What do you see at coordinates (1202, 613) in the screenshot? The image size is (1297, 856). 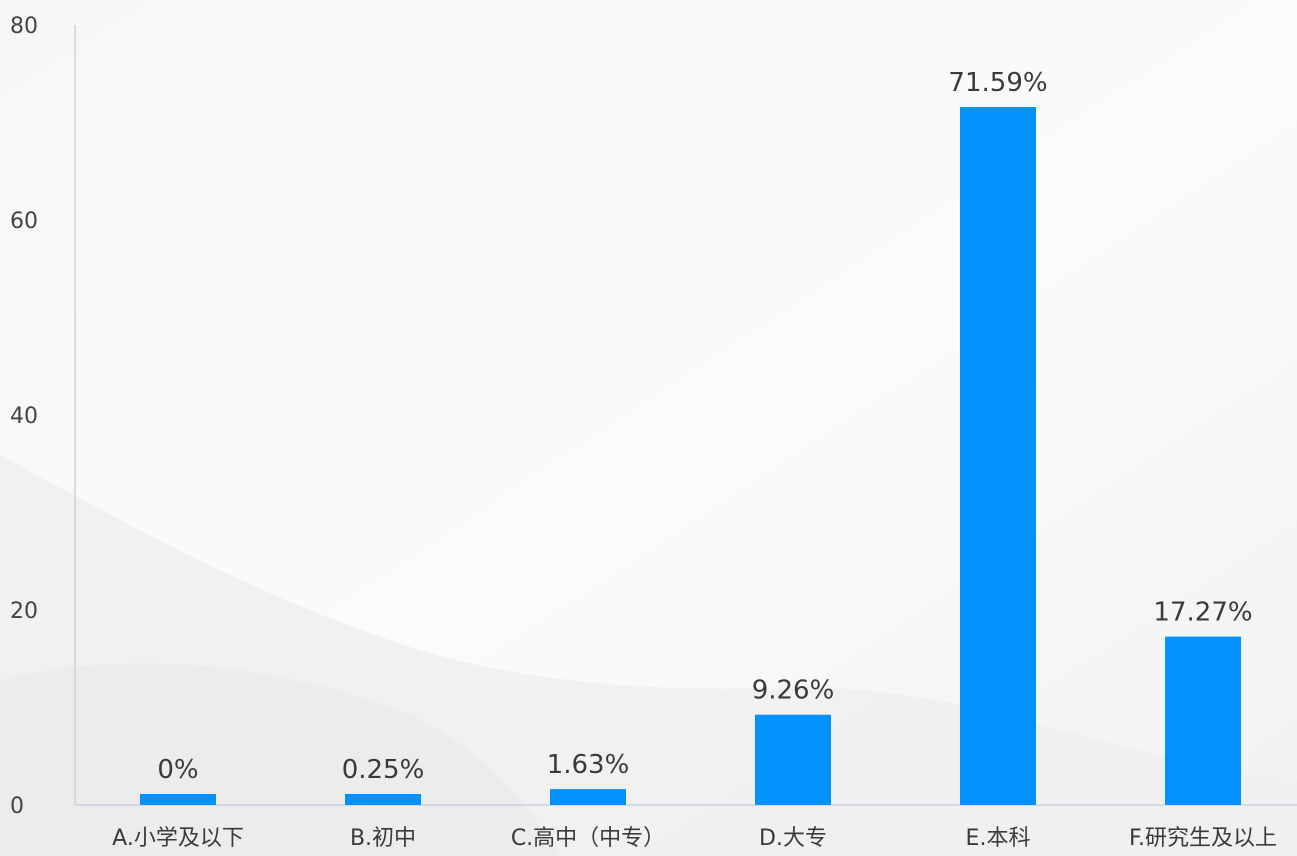 I see `data-label: 17.27%` at bounding box center [1202, 613].